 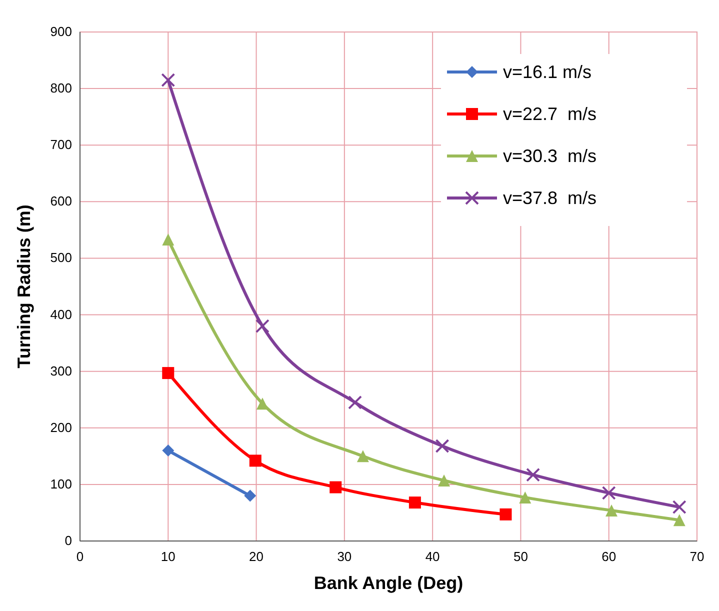 What do you see at coordinates (80, 556) in the screenshot?
I see `x-tick-label: 0` at bounding box center [80, 556].